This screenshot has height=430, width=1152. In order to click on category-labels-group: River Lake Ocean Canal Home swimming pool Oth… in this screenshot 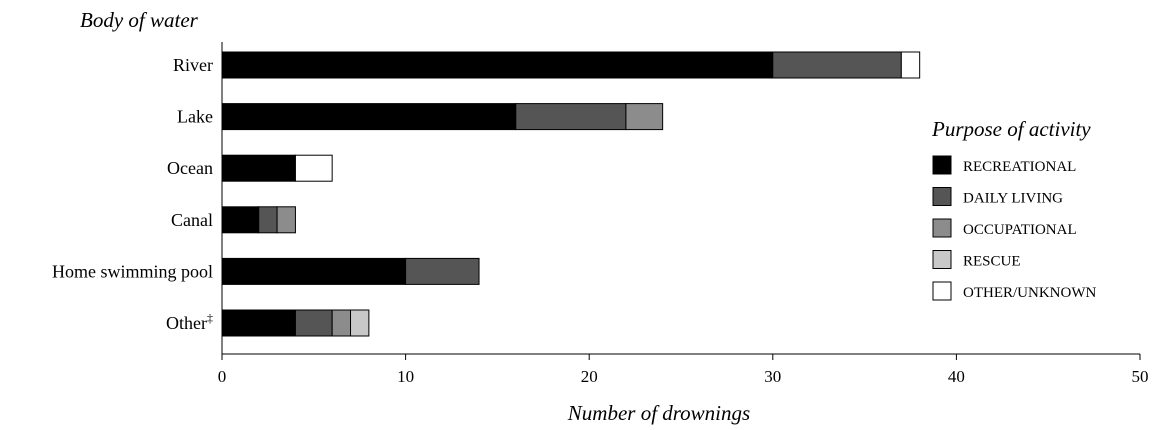, I will do `click(132, 194)`.